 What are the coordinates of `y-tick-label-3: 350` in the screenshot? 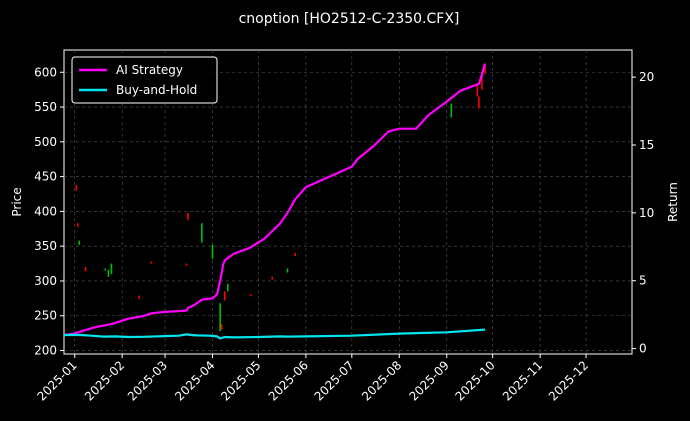 It's located at (45, 246).